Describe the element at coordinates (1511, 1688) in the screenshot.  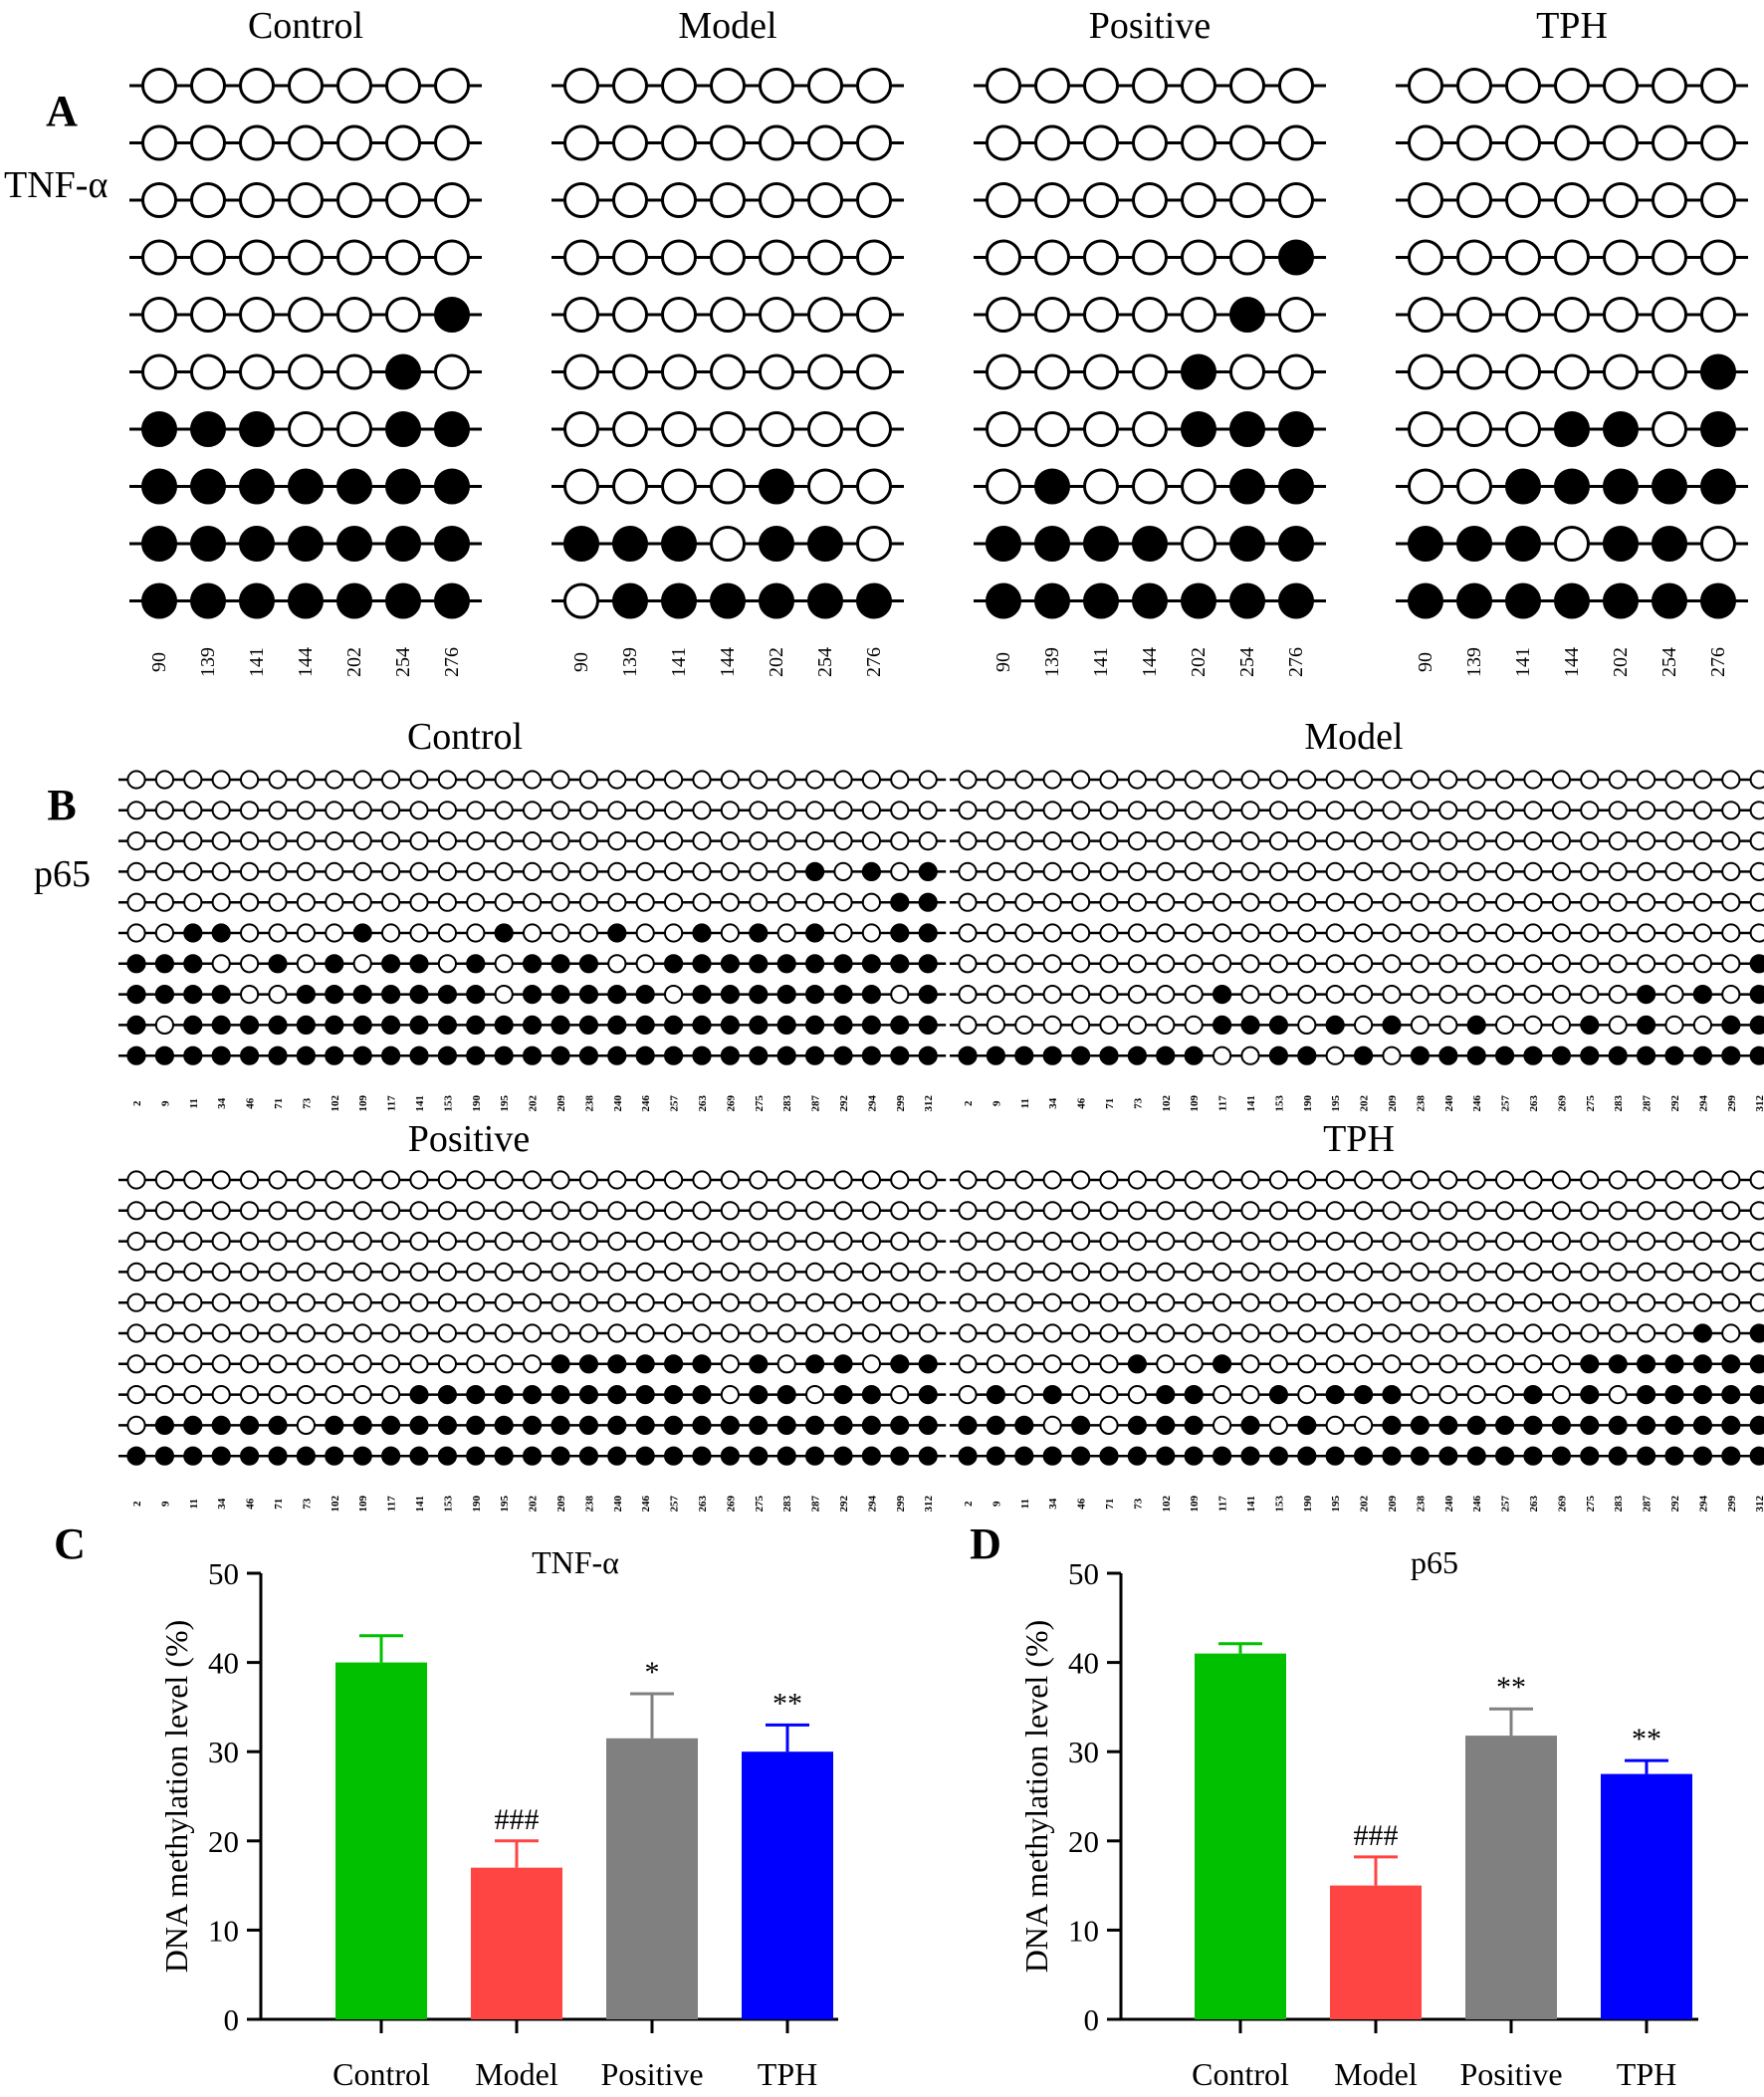
I see `significance-marker: **` at that location.